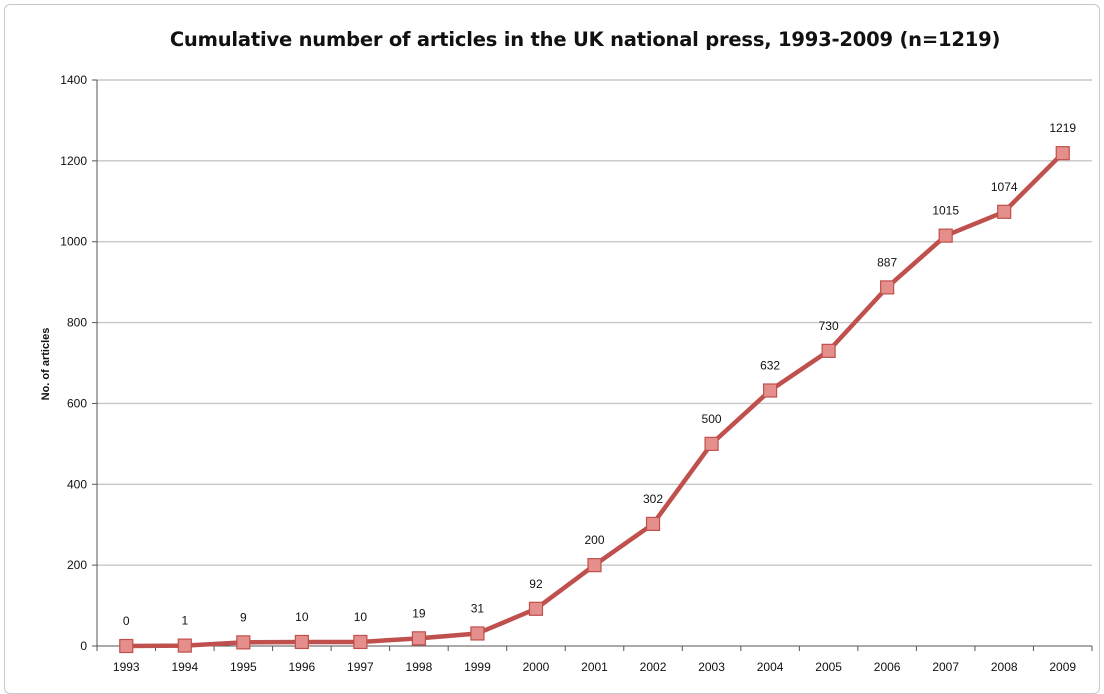 The width and height of the screenshot is (1104, 694). What do you see at coordinates (829, 326) in the screenshot?
I see `data-label-2005: 730` at bounding box center [829, 326].